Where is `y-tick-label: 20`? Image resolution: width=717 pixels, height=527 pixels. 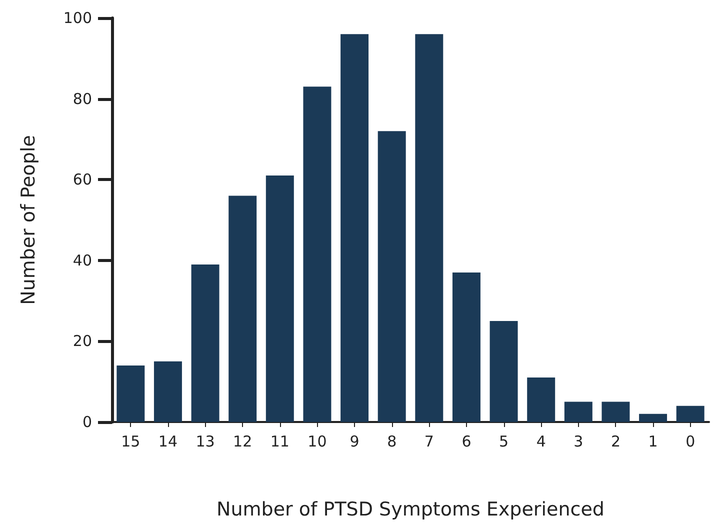
y-tick-label: 20 is located at coordinates (82, 341).